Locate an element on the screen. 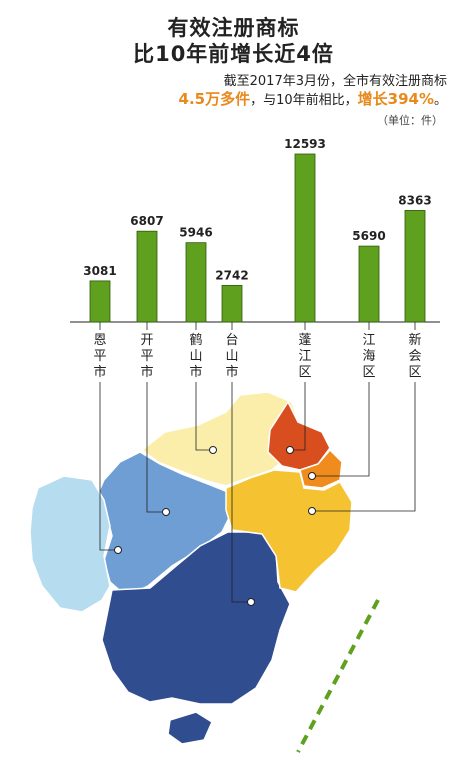 This screenshot has width=467, height=768. subtitle-line1: 截至2017年3月份，全市有效注册商标 is located at coordinates (335, 81).